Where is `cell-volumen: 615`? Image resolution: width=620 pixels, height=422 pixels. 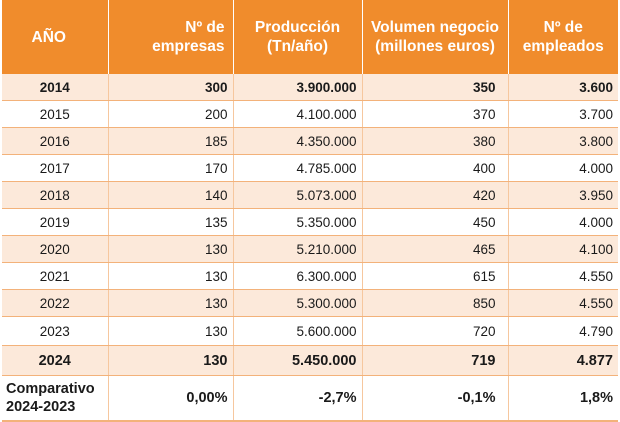
cell-volumen: 615 is located at coordinates (435, 276).